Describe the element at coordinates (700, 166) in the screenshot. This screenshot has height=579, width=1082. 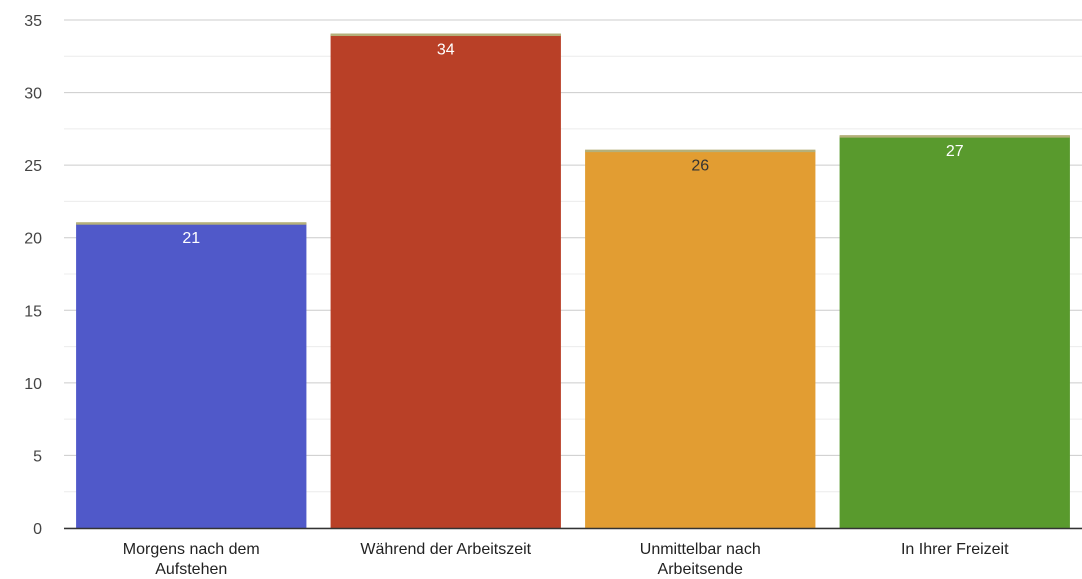
I see `data-label: 26` at that location.